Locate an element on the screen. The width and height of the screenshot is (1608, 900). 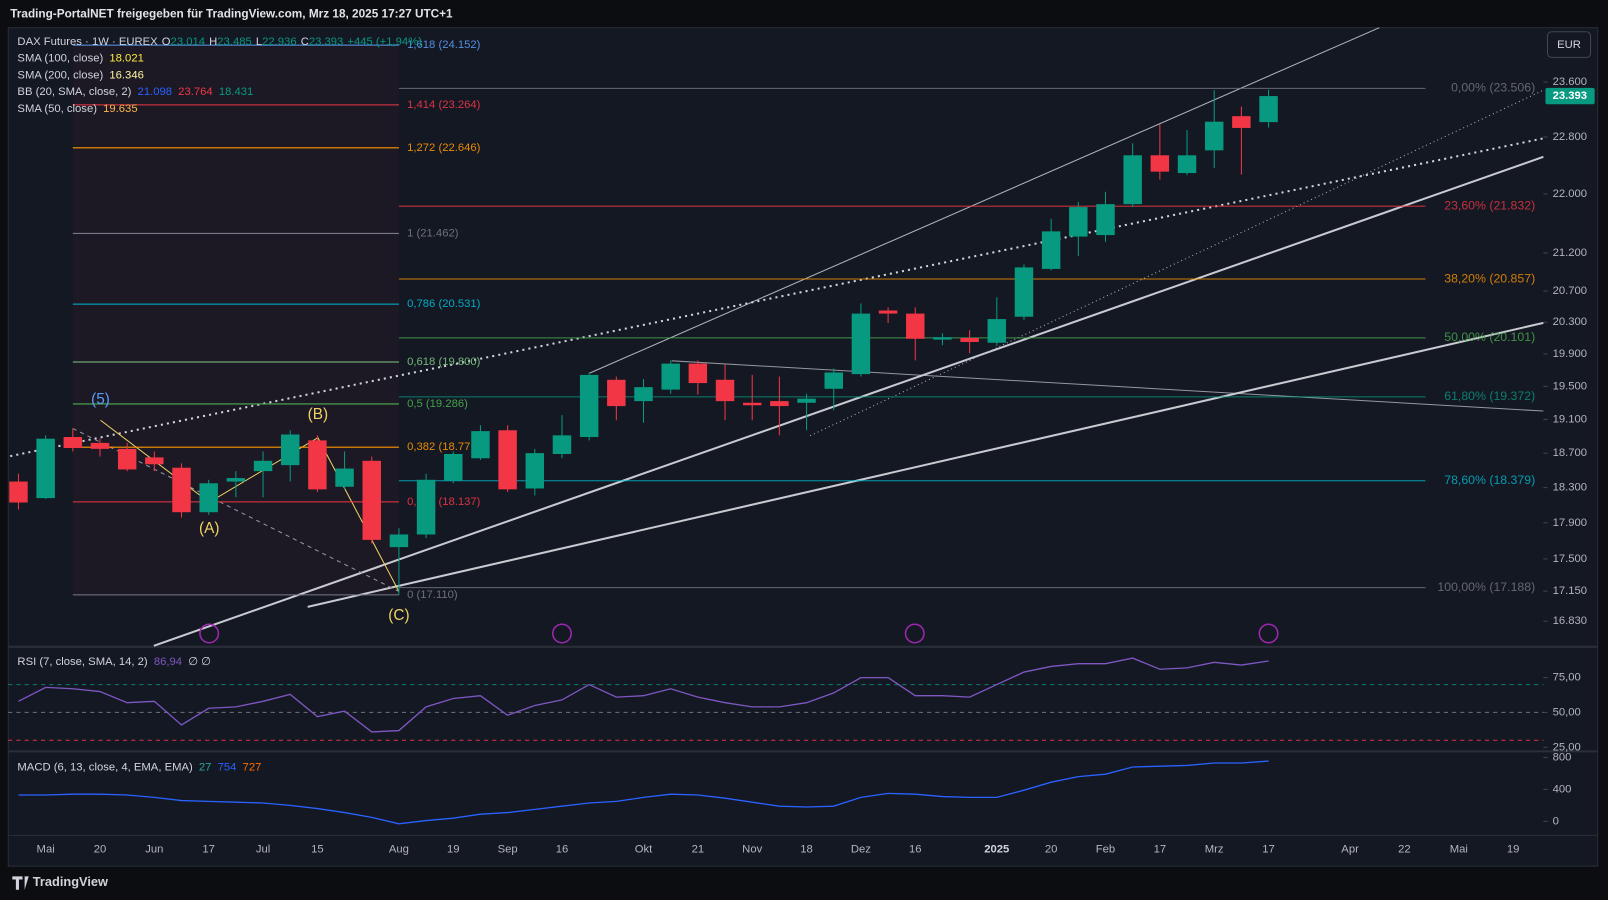
x-tick-label: Dez is located at coordinates (861, 850).